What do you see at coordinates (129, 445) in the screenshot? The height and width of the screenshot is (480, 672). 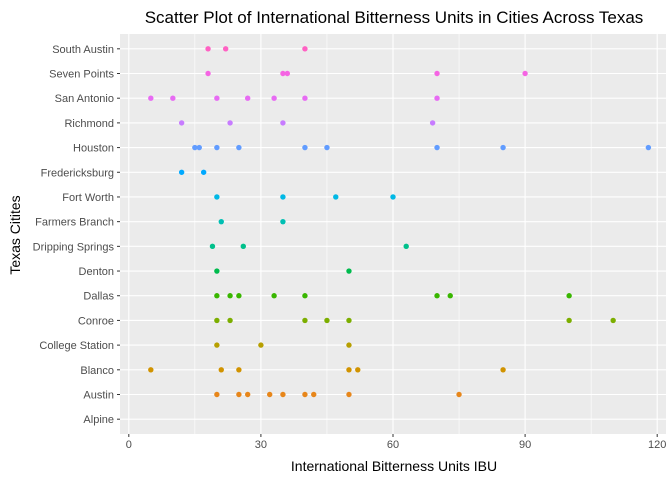 I see `x-tick-label: 0` at bounding box center [129, 445].